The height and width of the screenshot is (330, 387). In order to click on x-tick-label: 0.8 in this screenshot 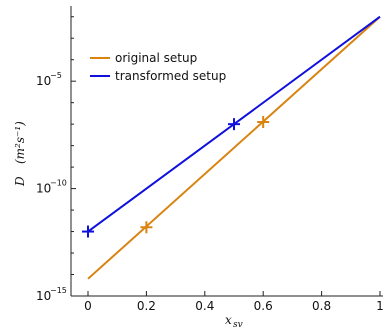, I will do `click(321, 306)`.